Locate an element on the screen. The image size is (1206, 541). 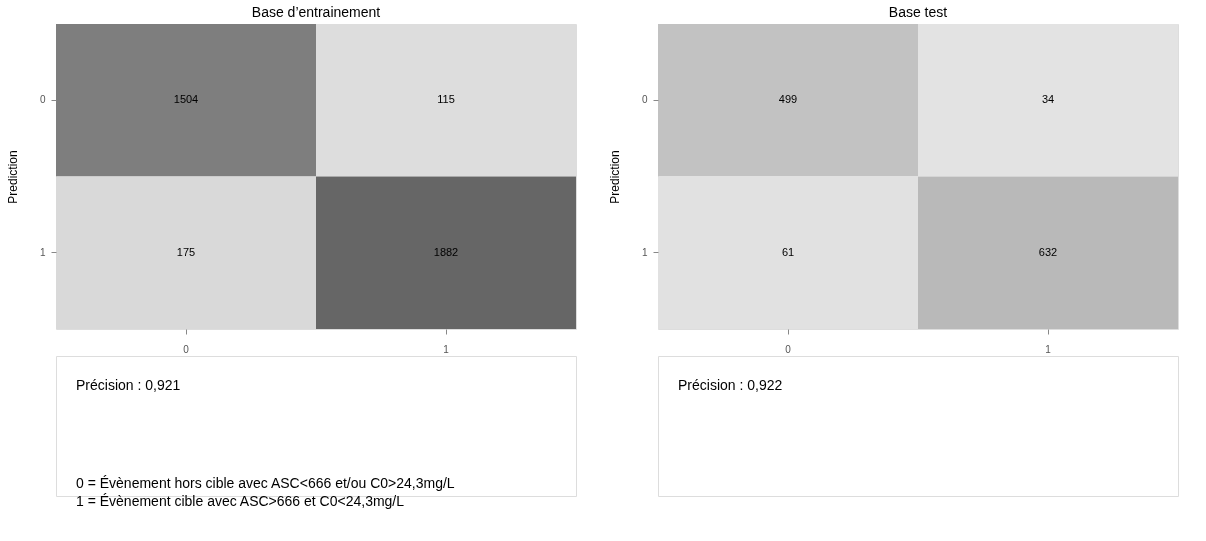
data-label: 1504 is located at coordinates (186, 99).